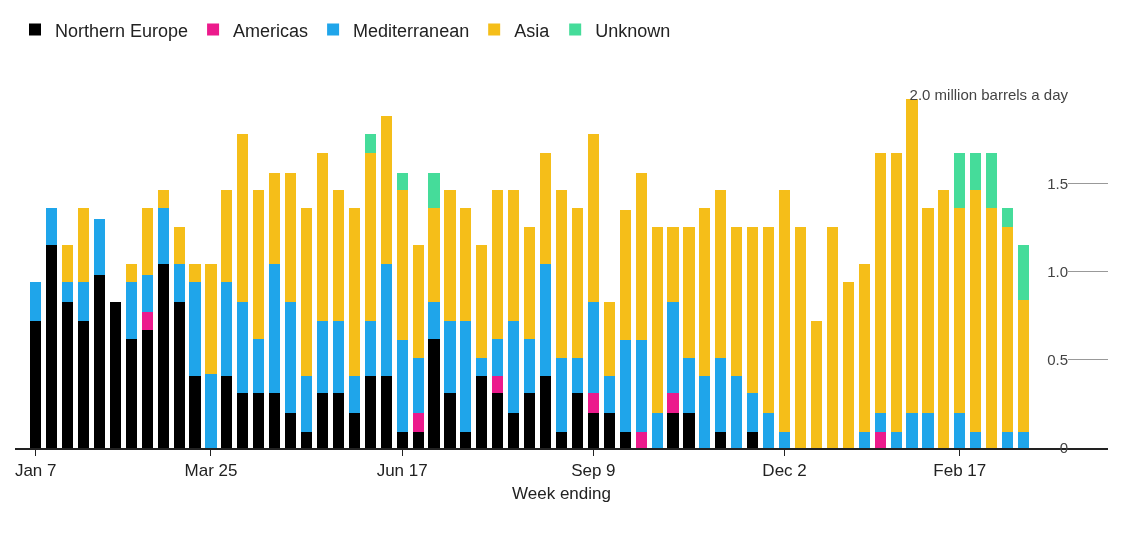  What do you see at coordinates (402, 471) in the screenshot?
I see `x-tick-label: Jun 17` at bounding box center [402, 471].